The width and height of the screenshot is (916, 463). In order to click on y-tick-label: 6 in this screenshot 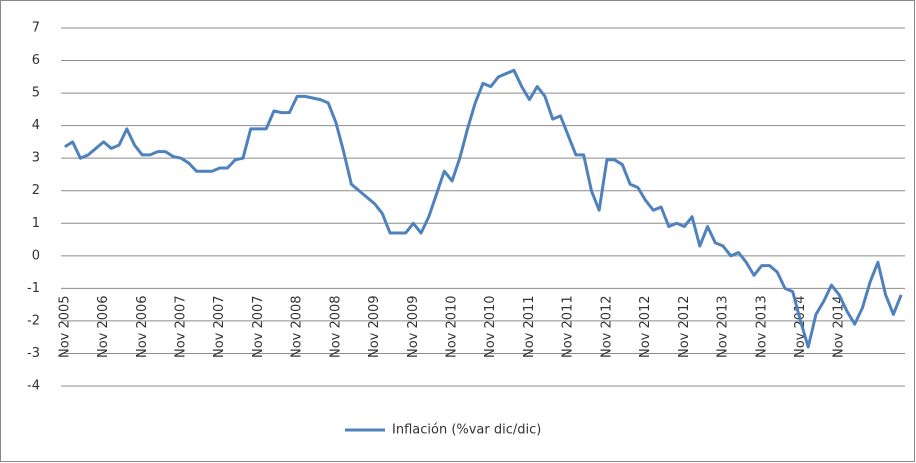, I will do `click(36, 60)`.